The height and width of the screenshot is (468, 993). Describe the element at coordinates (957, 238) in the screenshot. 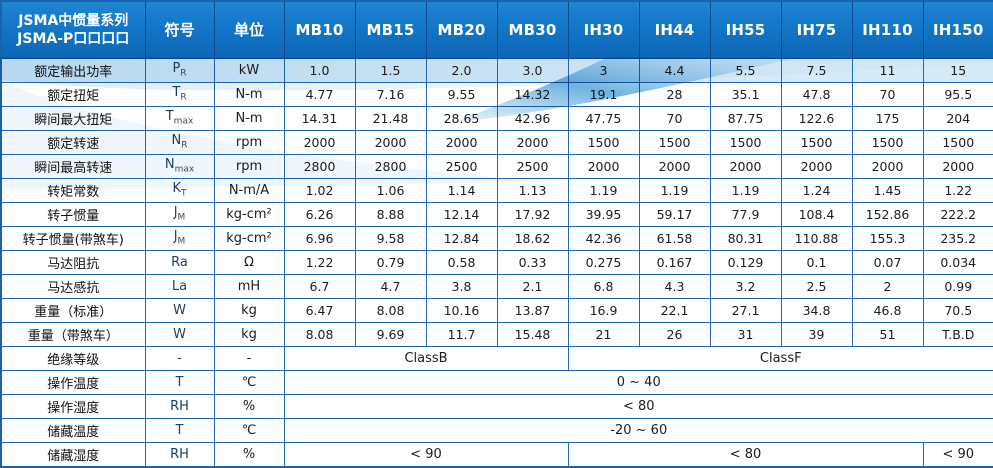

I see `value-cell: 235.2` at that location.